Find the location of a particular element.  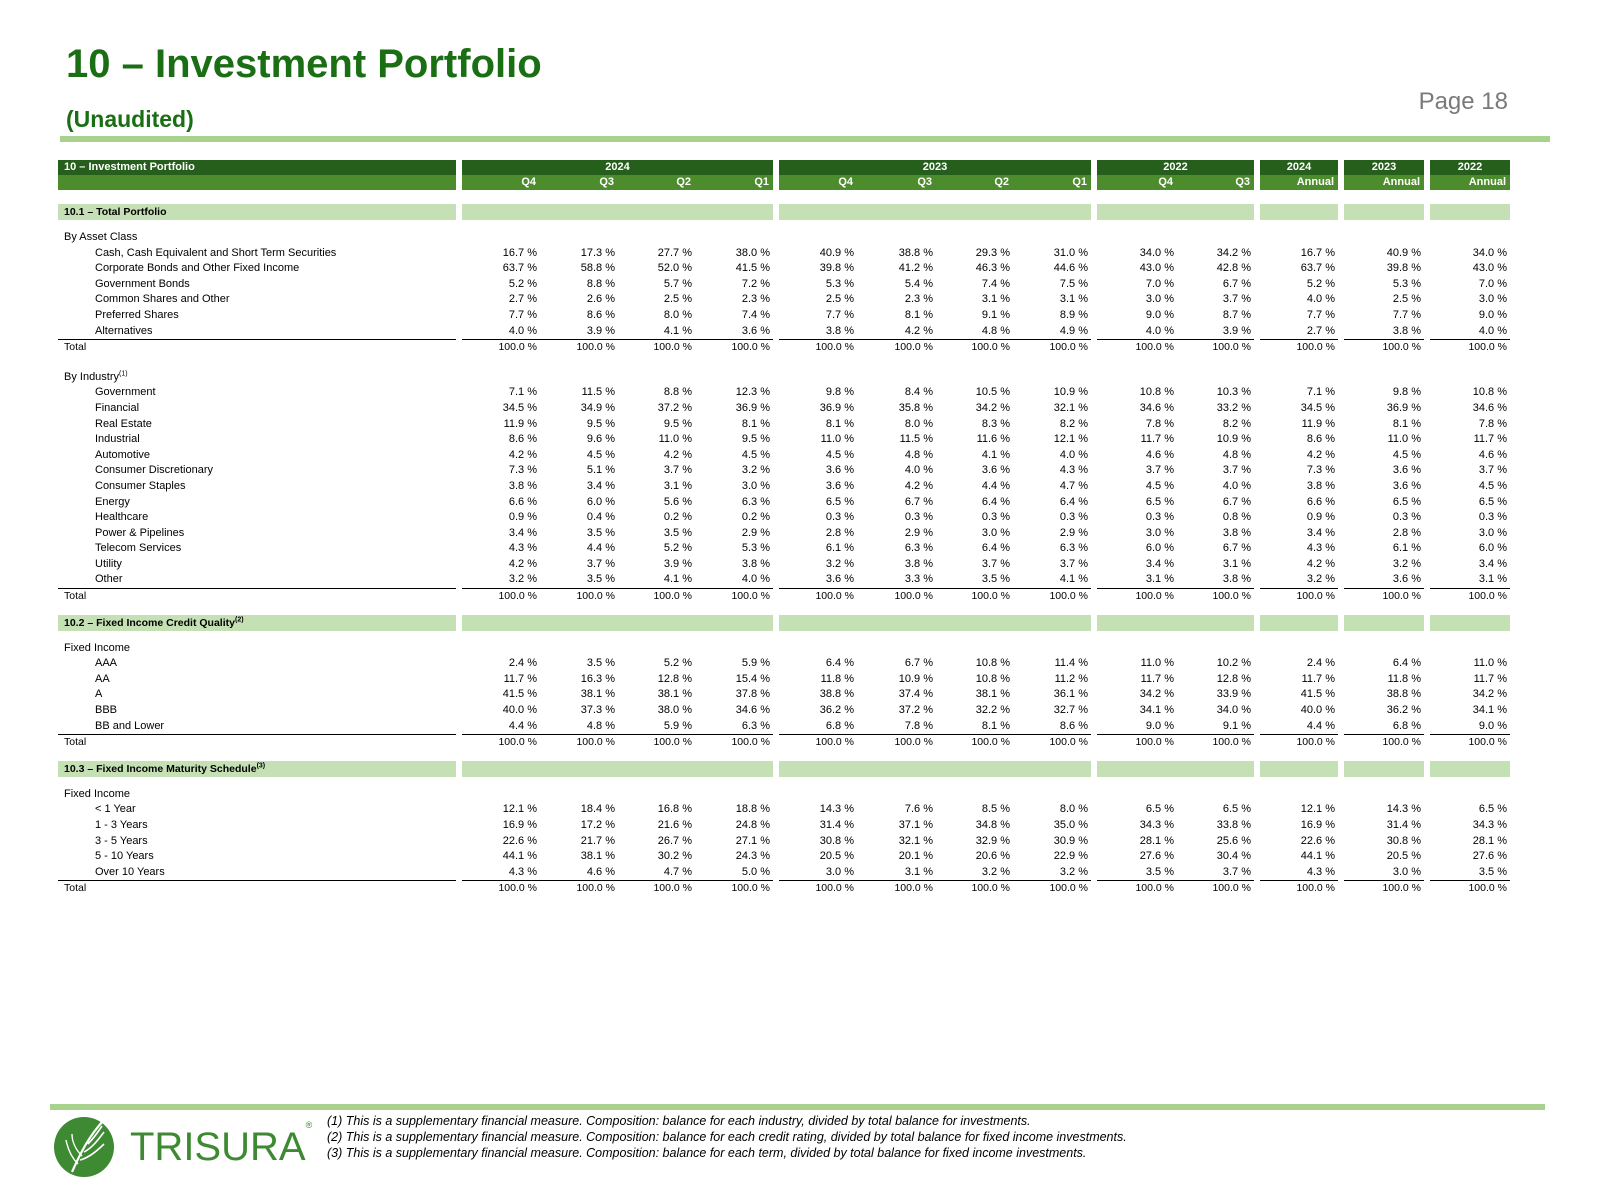

value-cell: 2.6 % is located at coordinates (600, 299).